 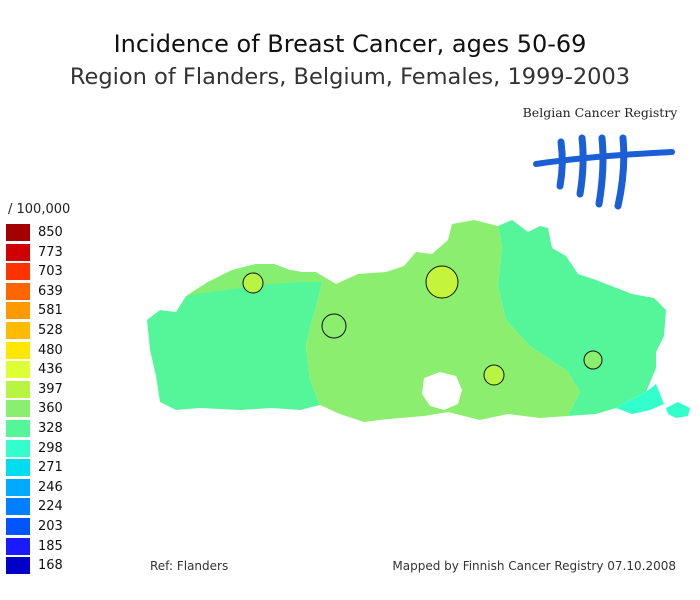 What do you see at coordinates (50, 409) in the screenshot?
I see `legend-label: 360` at bounding box center [50, 409].